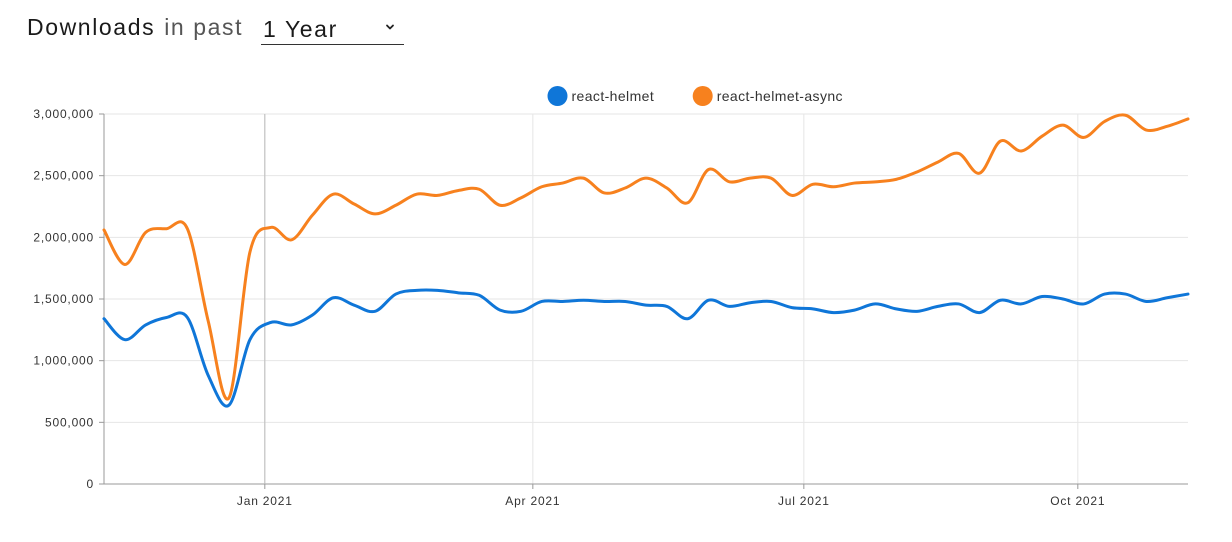 This screenshot has height=542, width=1232. I want to click on x-tick-label: Apr 2021, so click(532, 501).